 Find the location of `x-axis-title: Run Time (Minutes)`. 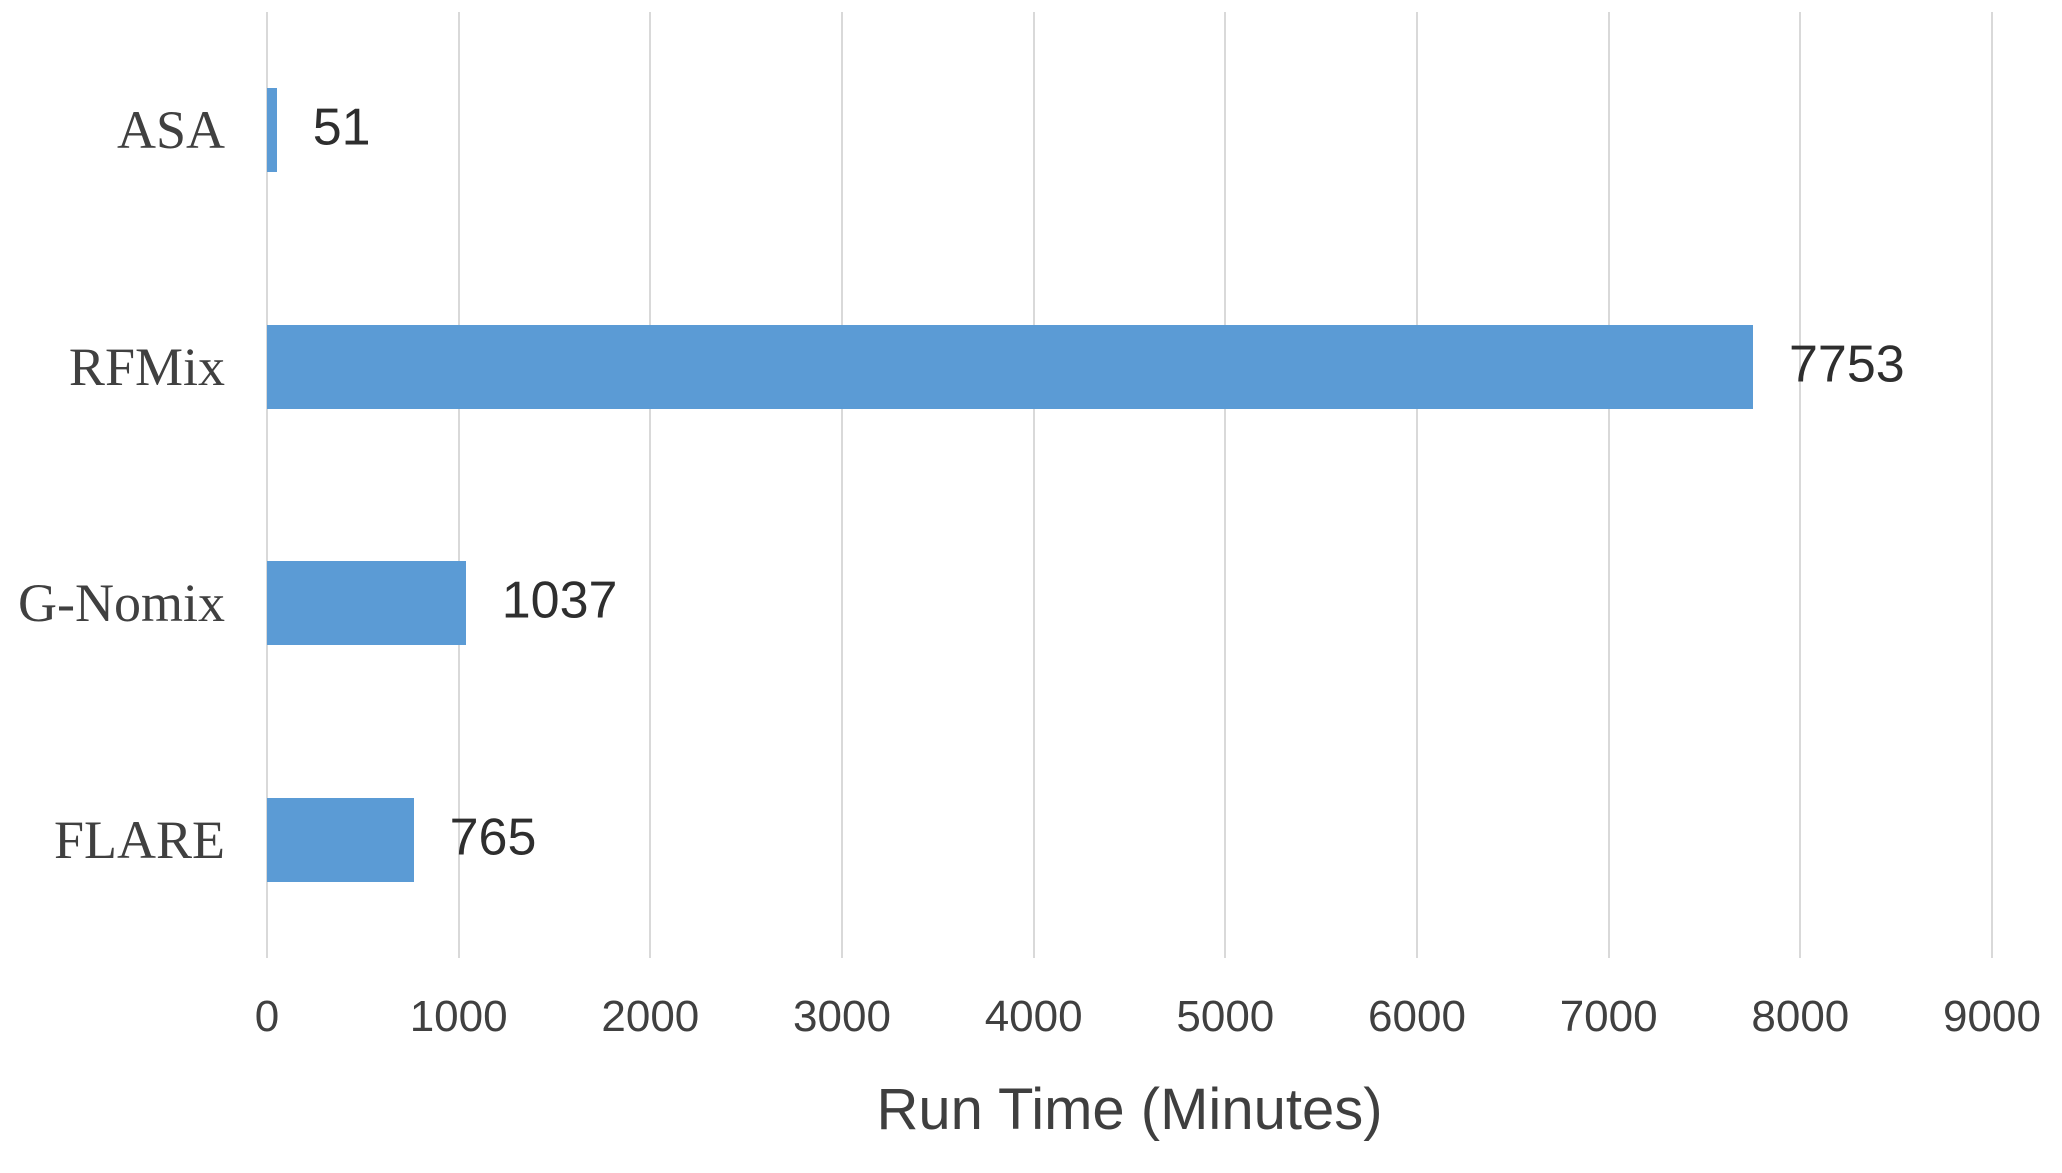

x-axis-title: Run Time (Minutes) is located at coordinates (1129, 1109).